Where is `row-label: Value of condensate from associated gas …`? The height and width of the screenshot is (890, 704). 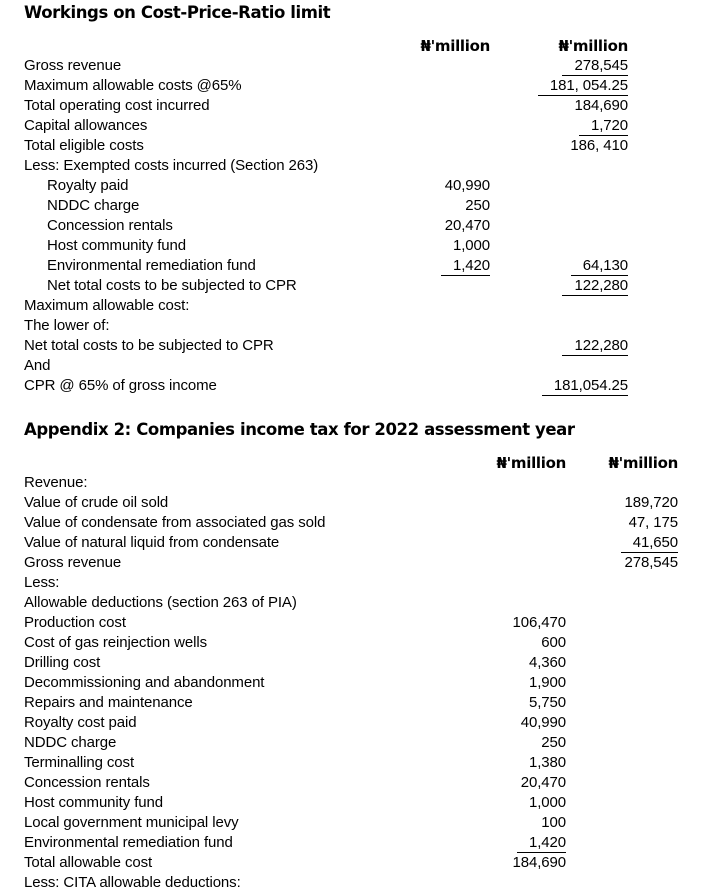
row-label: Value of condensate from associated gas … is located at coordinates (175, 522).